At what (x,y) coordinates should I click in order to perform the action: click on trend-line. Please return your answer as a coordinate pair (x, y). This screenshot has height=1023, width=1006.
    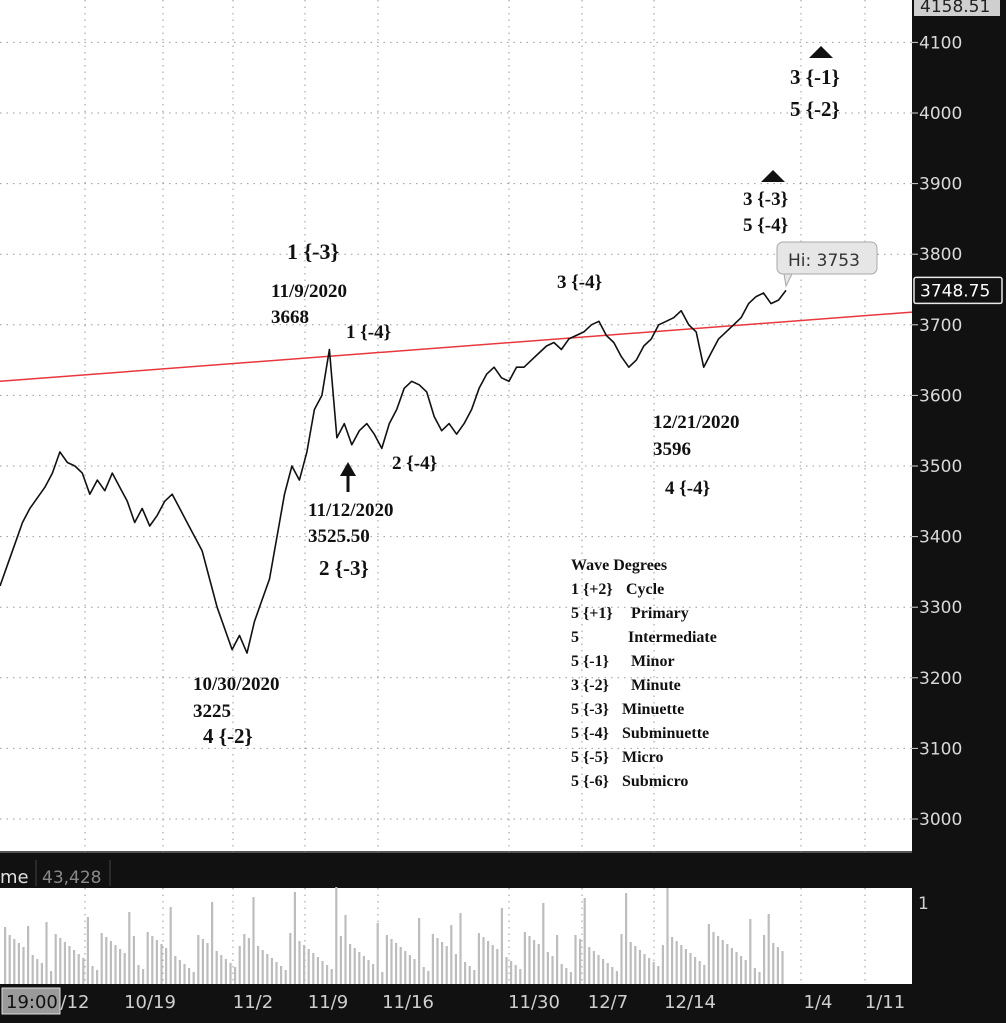
    Looking at the image, I should click on (456, 347).